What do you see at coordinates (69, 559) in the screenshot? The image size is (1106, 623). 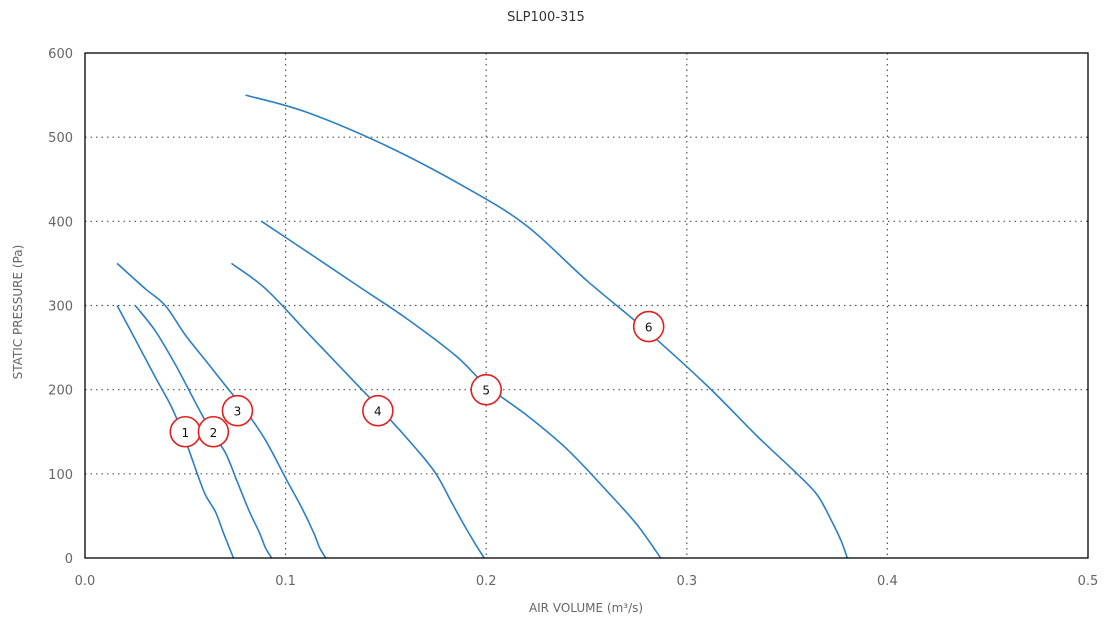 I see `y-tick-label: 0` at bounding box center [69, 559].